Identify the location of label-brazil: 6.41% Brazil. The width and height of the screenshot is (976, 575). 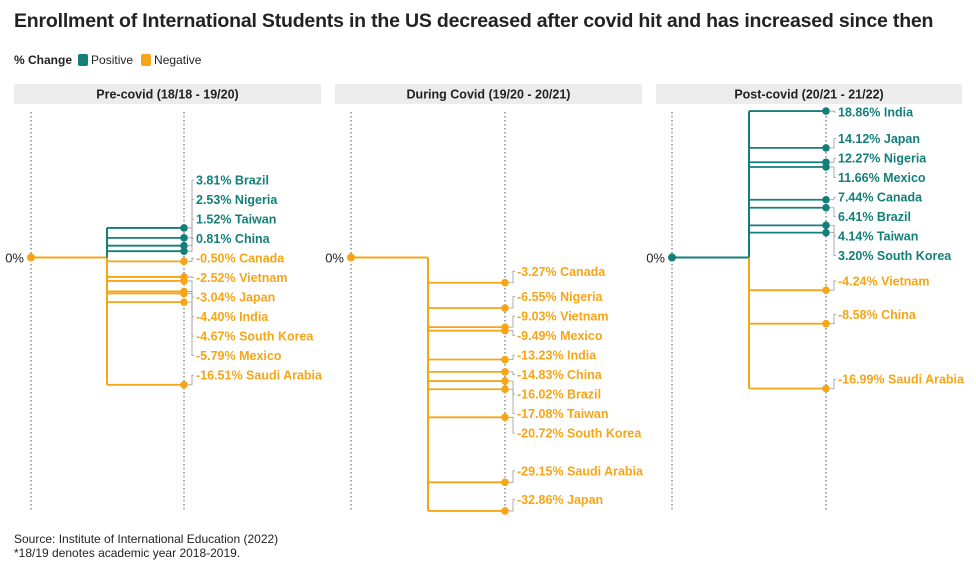
(874, 217).